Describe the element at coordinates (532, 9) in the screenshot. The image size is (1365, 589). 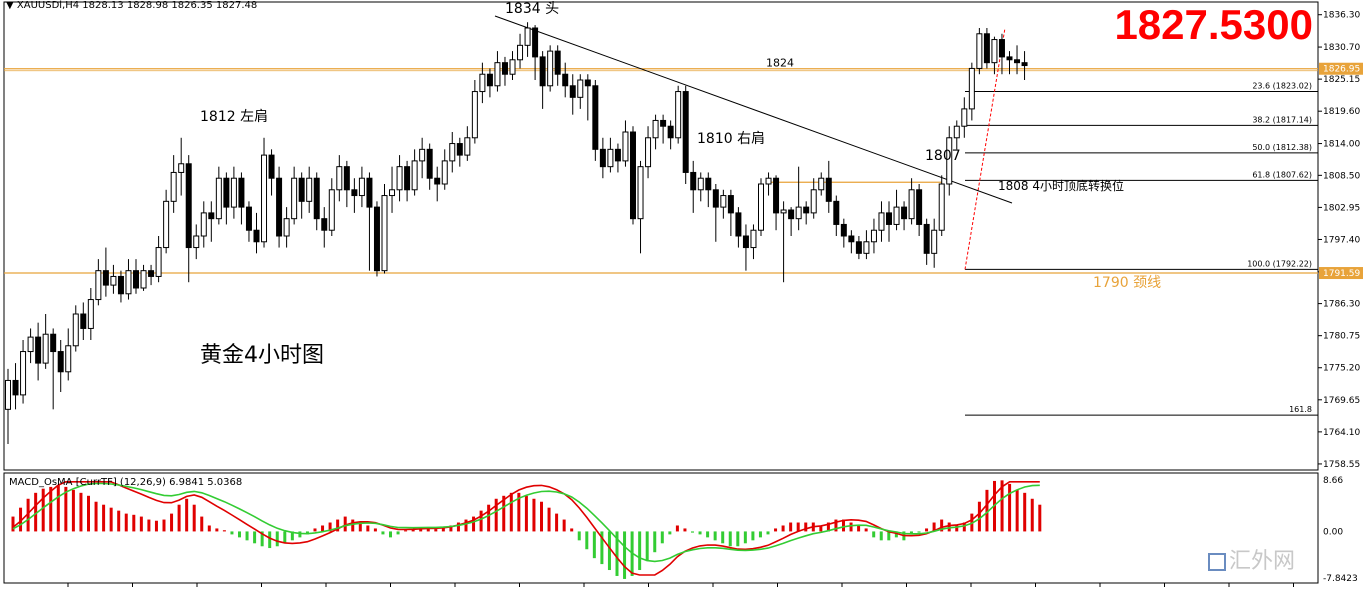
I see `annotation-head: 1834 头` at that location.